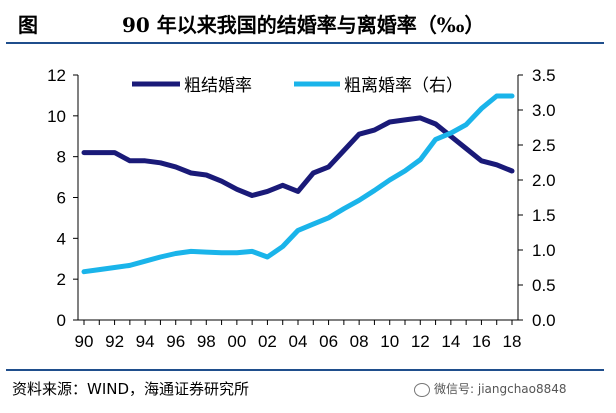 This screenshot has width=616, height=413. What do you see at coordinates (544, 75) in the screenshot?
I see `y-right-tick-label: 3.5` at bounding box center [544, 75].